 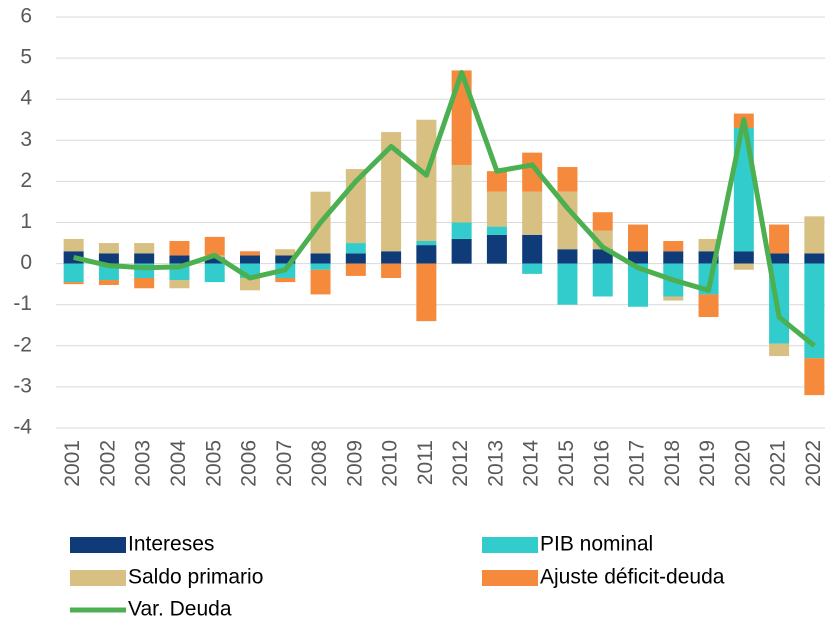 I want to click on x-tick-label: 2002, so click(x=107, y=463).